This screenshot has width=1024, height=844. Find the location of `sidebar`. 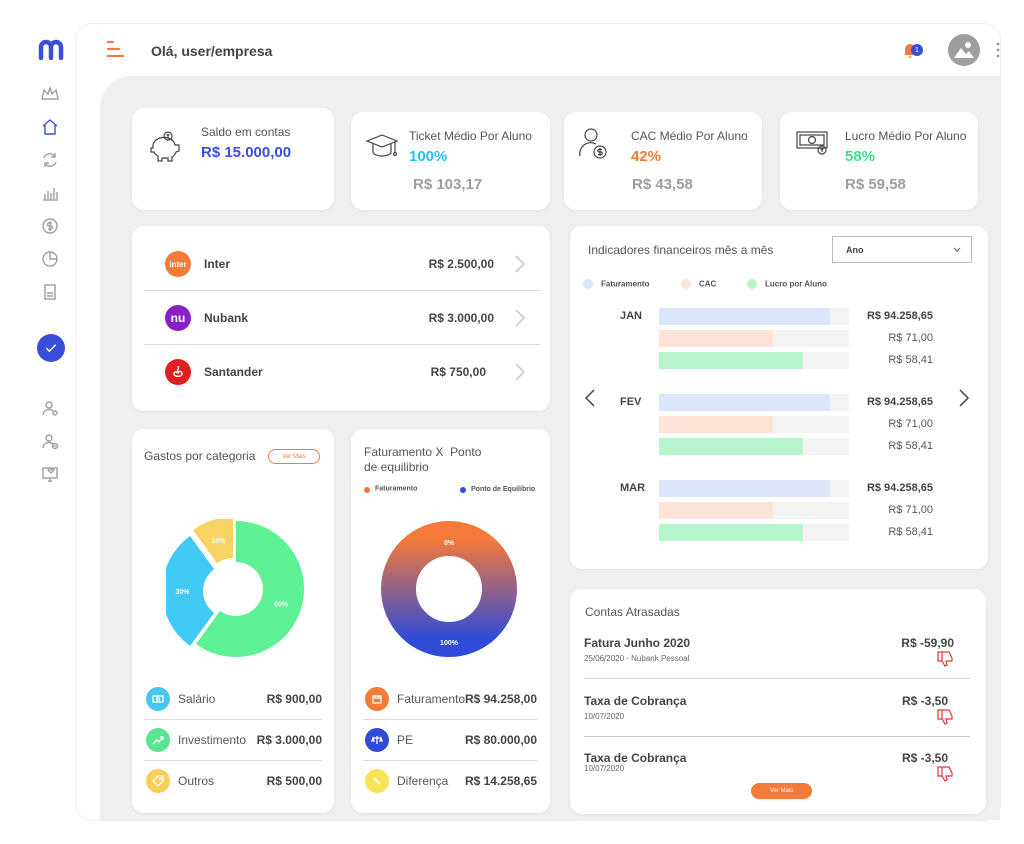

sidebar is located at coordinates (50, 422).